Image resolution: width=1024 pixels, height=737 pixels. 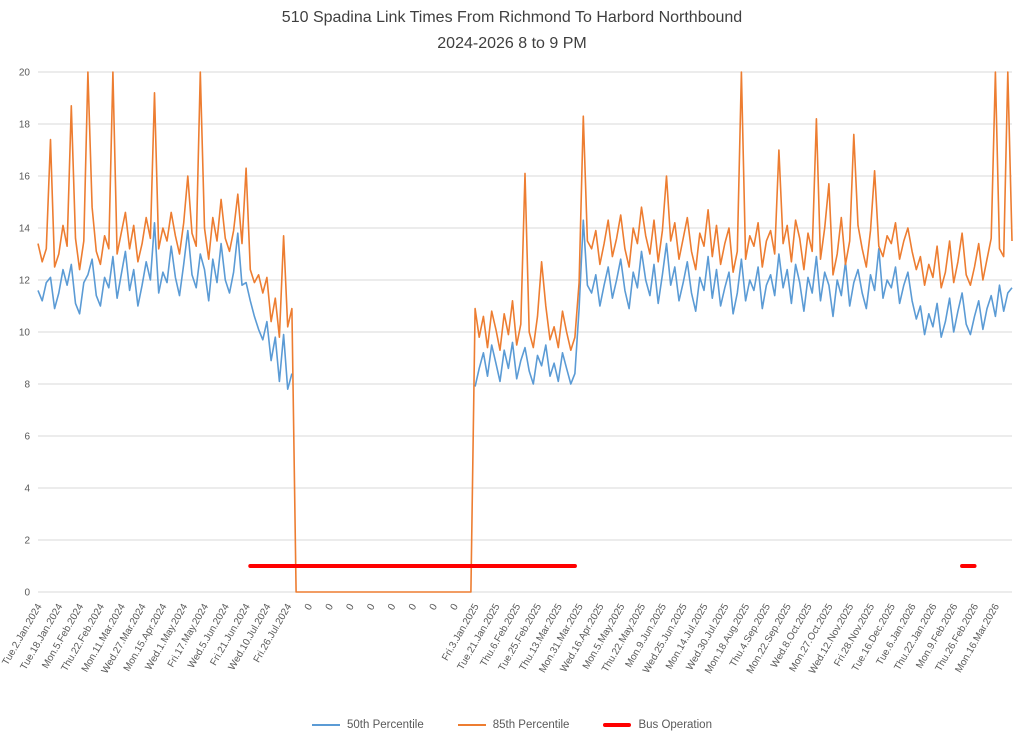 What do you see at coordinates (25, 281) in the screenshot?
I see `y-tick-label: 12` at bounding box center [25, 281].